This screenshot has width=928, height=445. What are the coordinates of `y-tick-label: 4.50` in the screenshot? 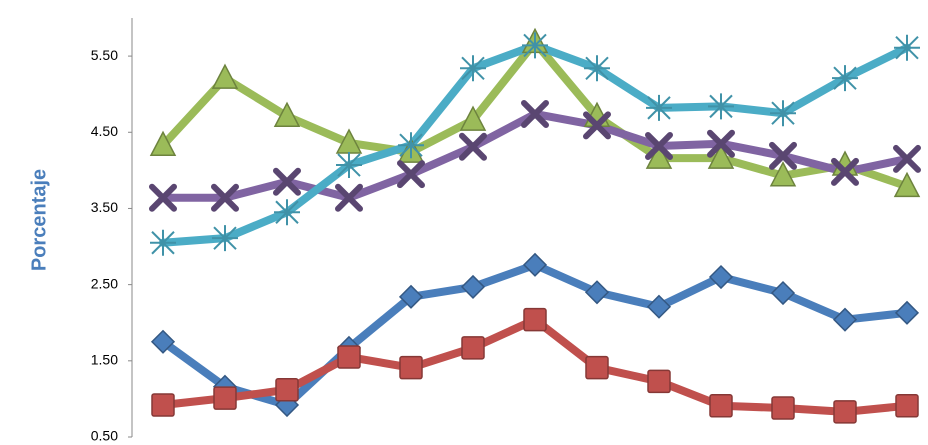 It's located at (104, 131).